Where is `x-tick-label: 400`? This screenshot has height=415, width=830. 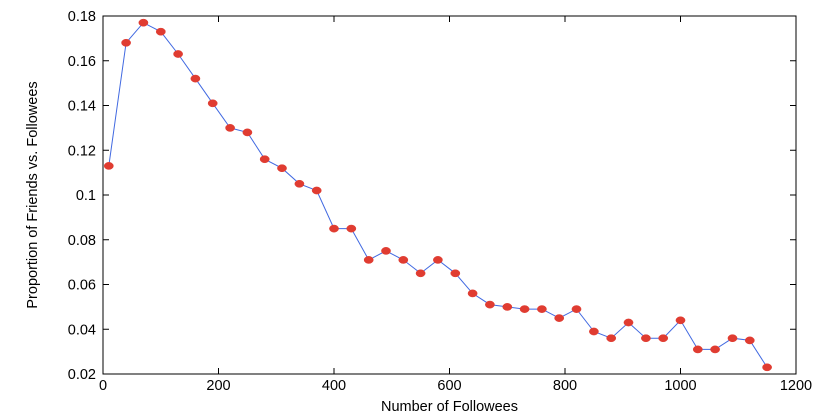 x-tick-label: 400 is located at coordinates (334, 386).